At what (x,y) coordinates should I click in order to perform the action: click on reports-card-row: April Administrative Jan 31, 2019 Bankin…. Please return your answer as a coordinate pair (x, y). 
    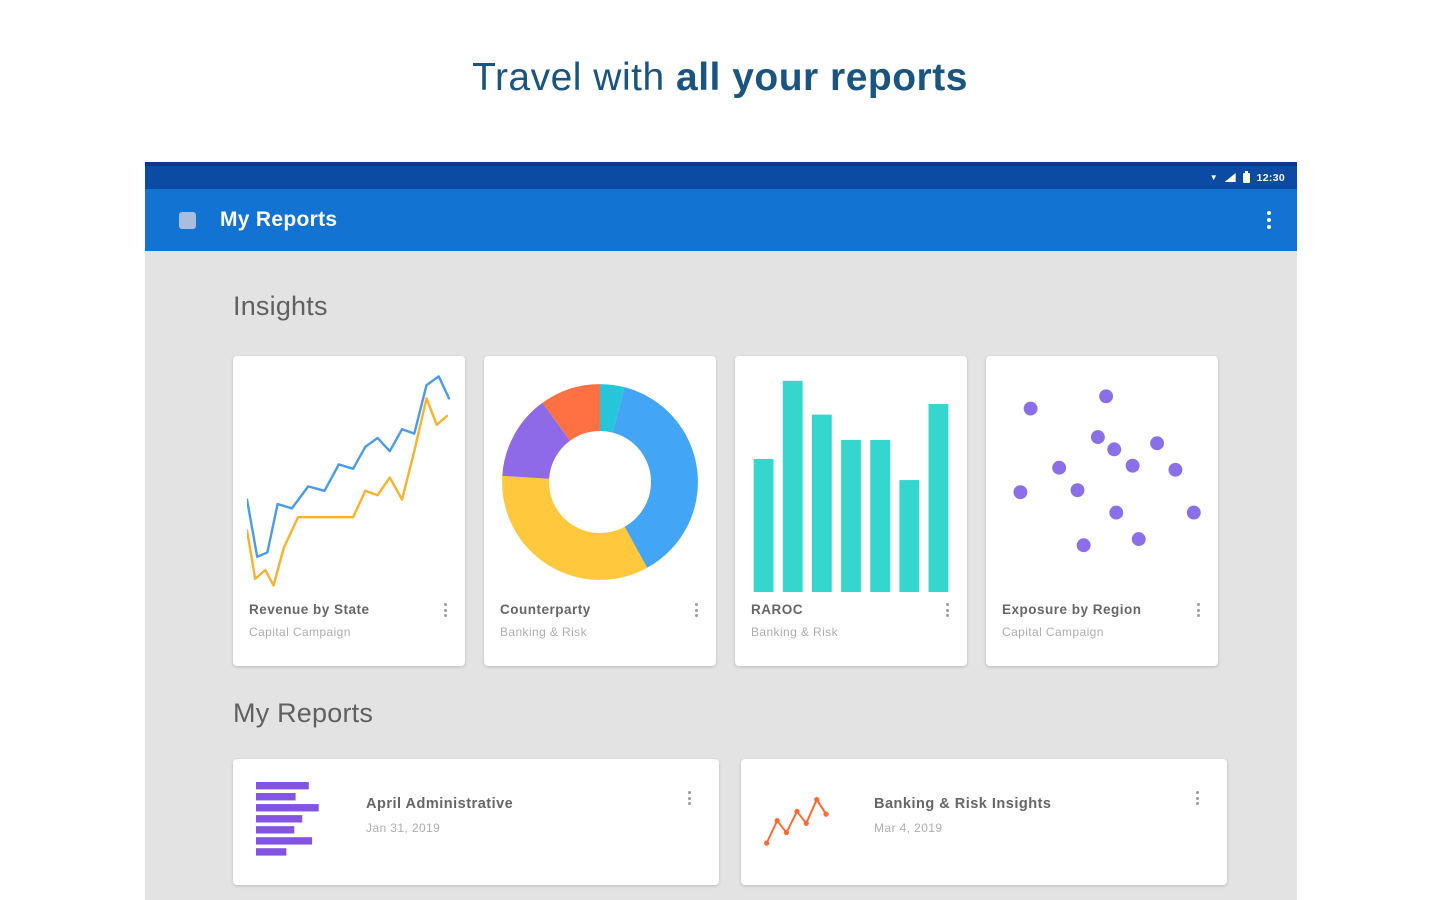
    Looking at the image, I should click on (765, 822).